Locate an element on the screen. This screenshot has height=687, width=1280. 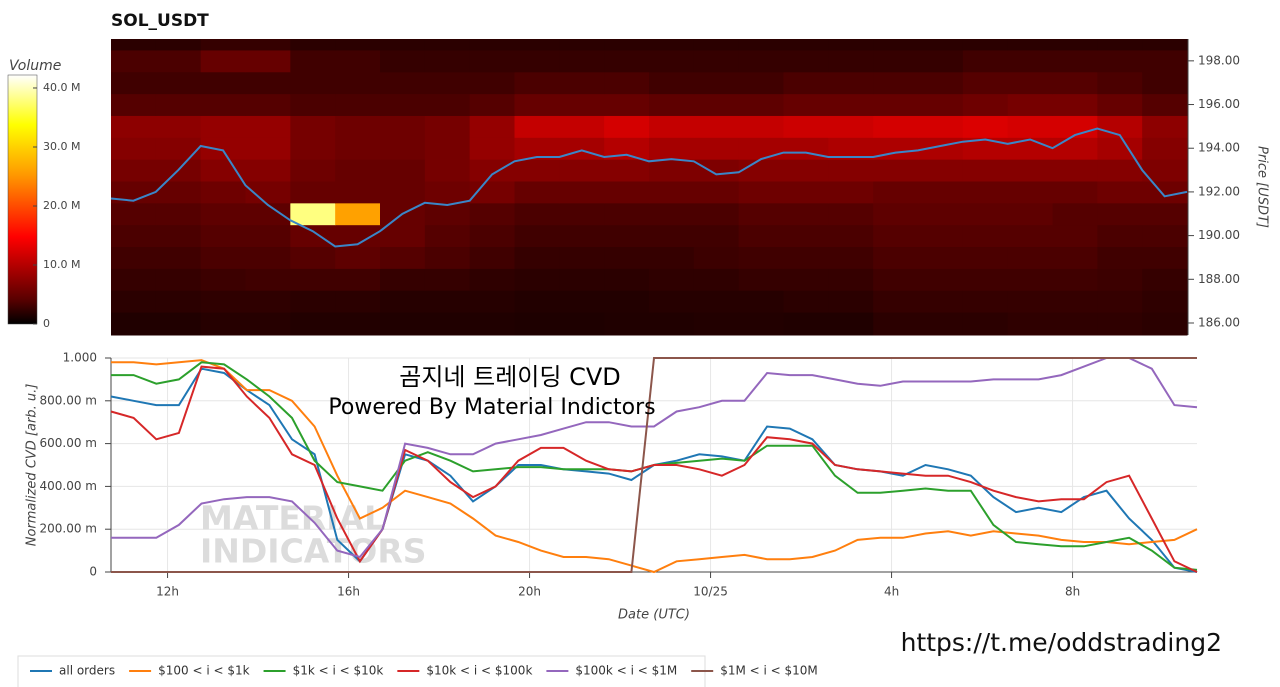
watermark: INDICATORS is located at coordinates (313, 551).